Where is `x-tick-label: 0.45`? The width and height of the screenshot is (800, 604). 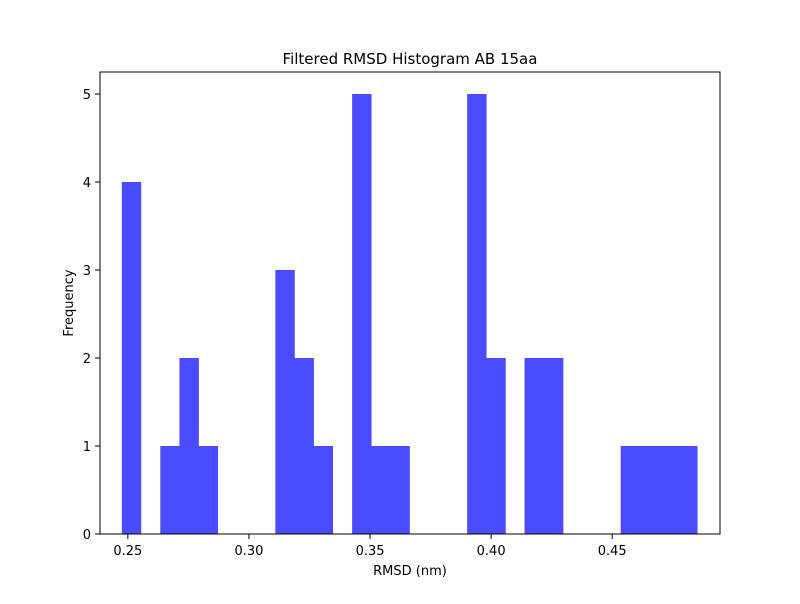
x-tick-label: 0.45 is located at coordinates (612, 551).